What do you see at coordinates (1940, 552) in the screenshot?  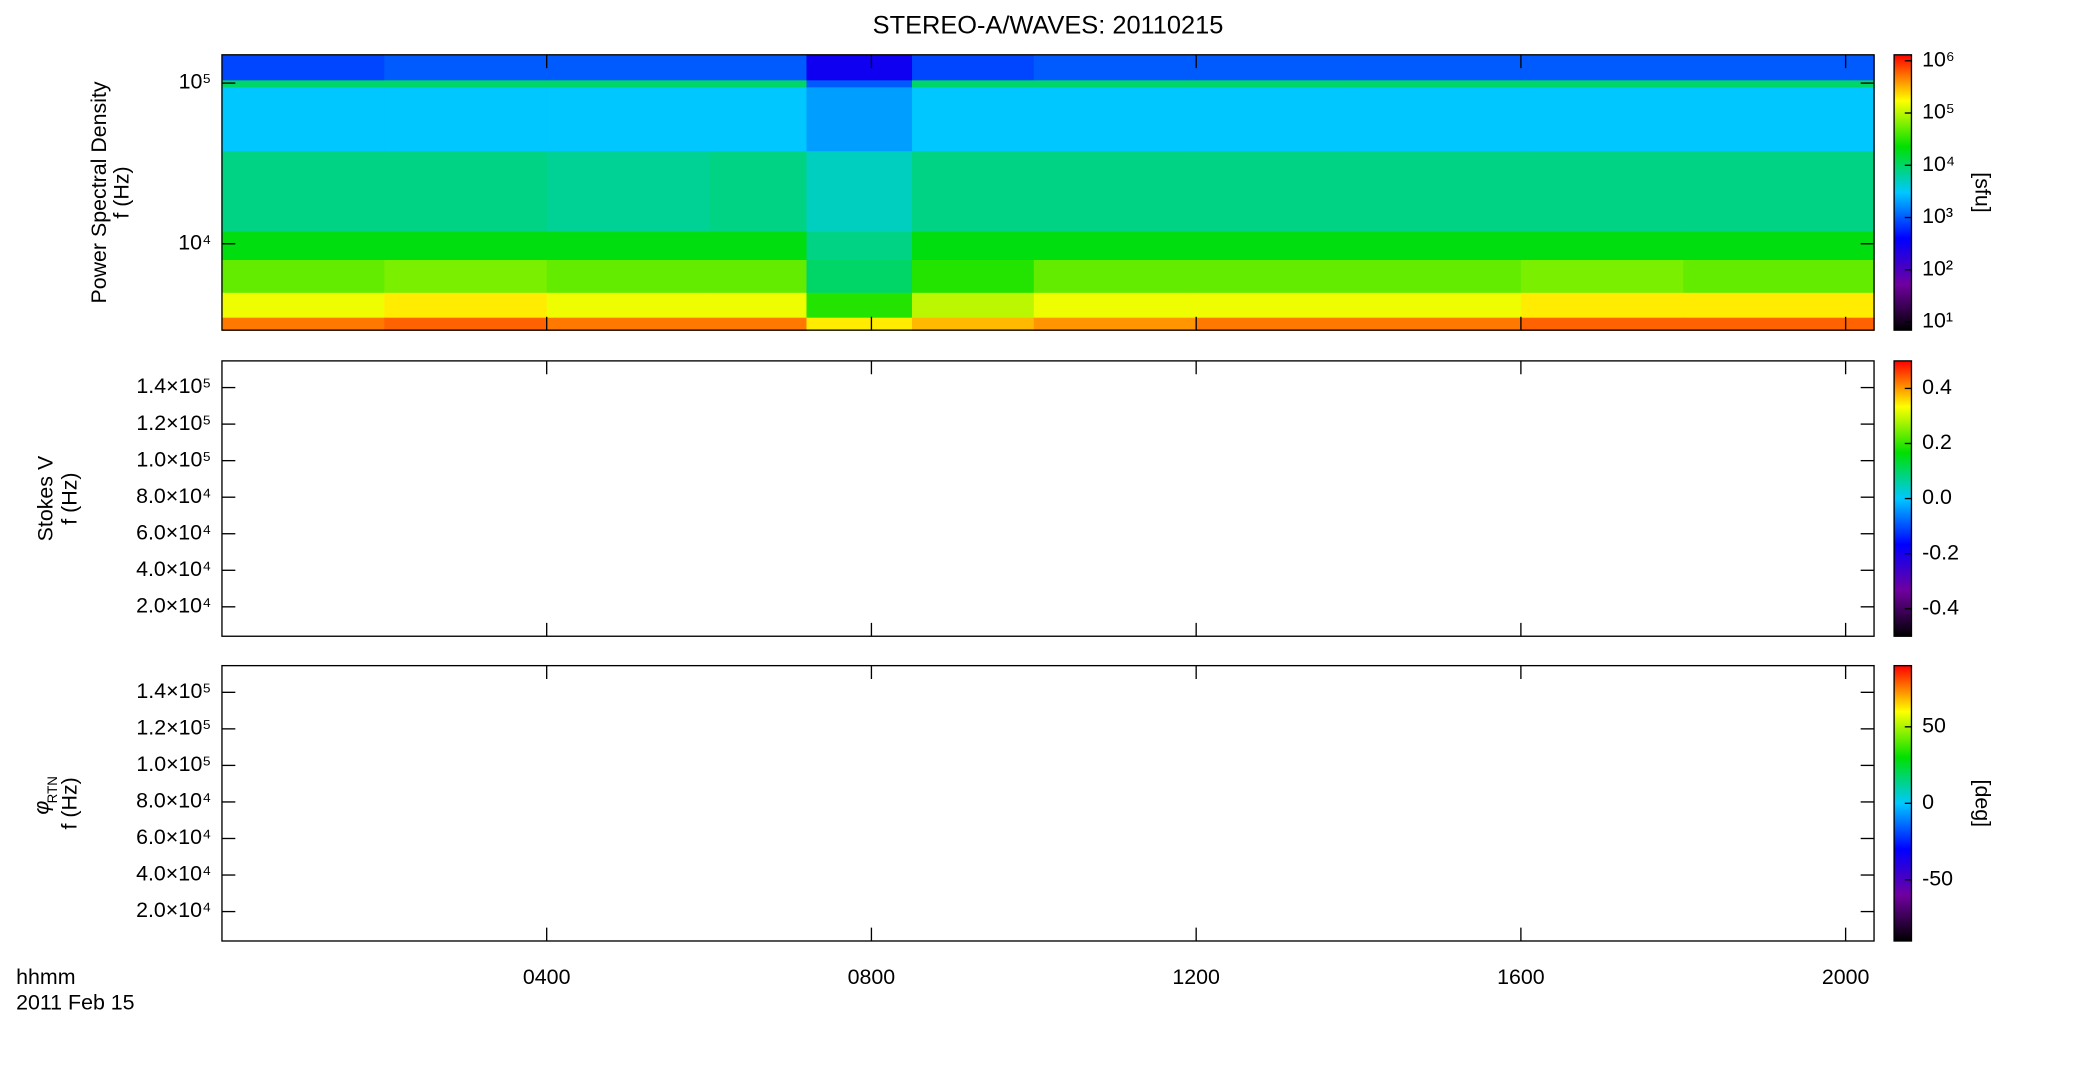 I see `colorbar-tick-label: -0.2` at bounding box center [1940, 552].